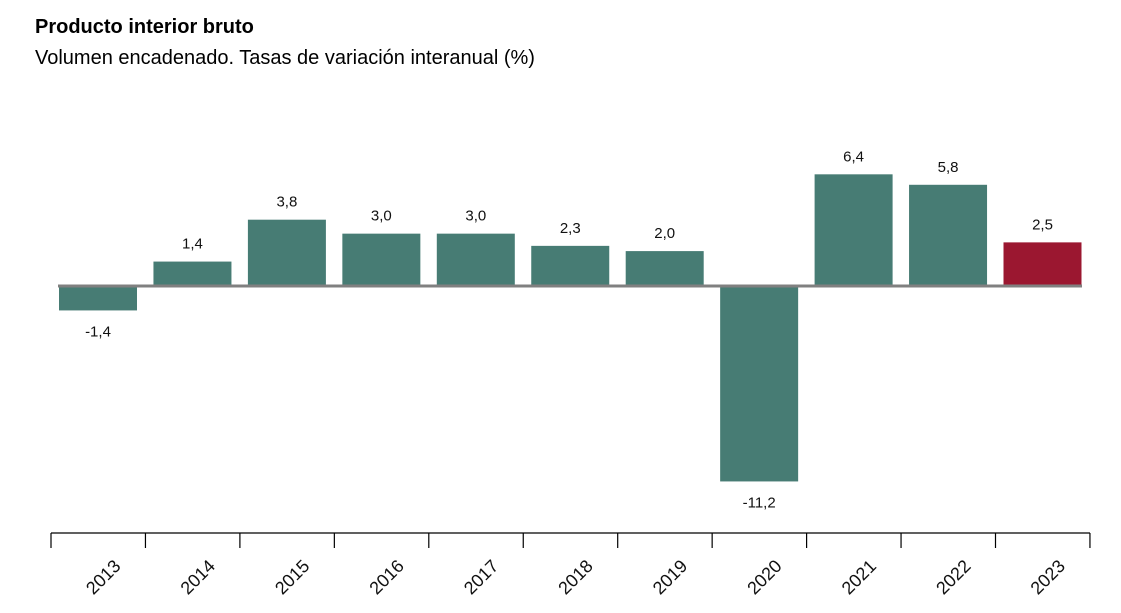 This screenshot has height=613, width=1121. I want to click on value-label-2021: 6,4, so click(853, 156).